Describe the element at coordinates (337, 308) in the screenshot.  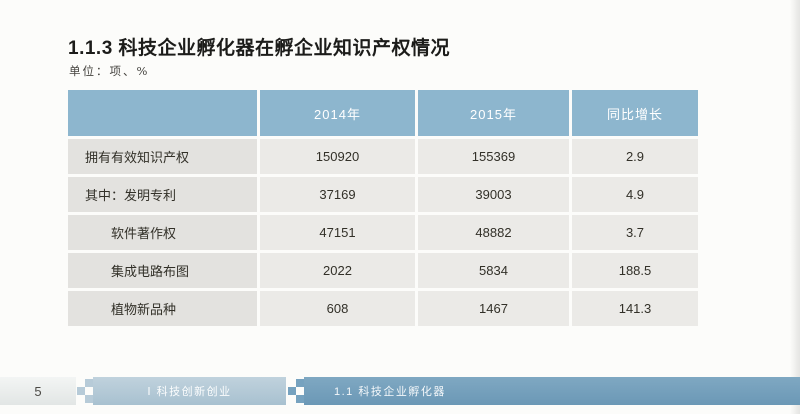
I see `value-2014: 608` at that location.